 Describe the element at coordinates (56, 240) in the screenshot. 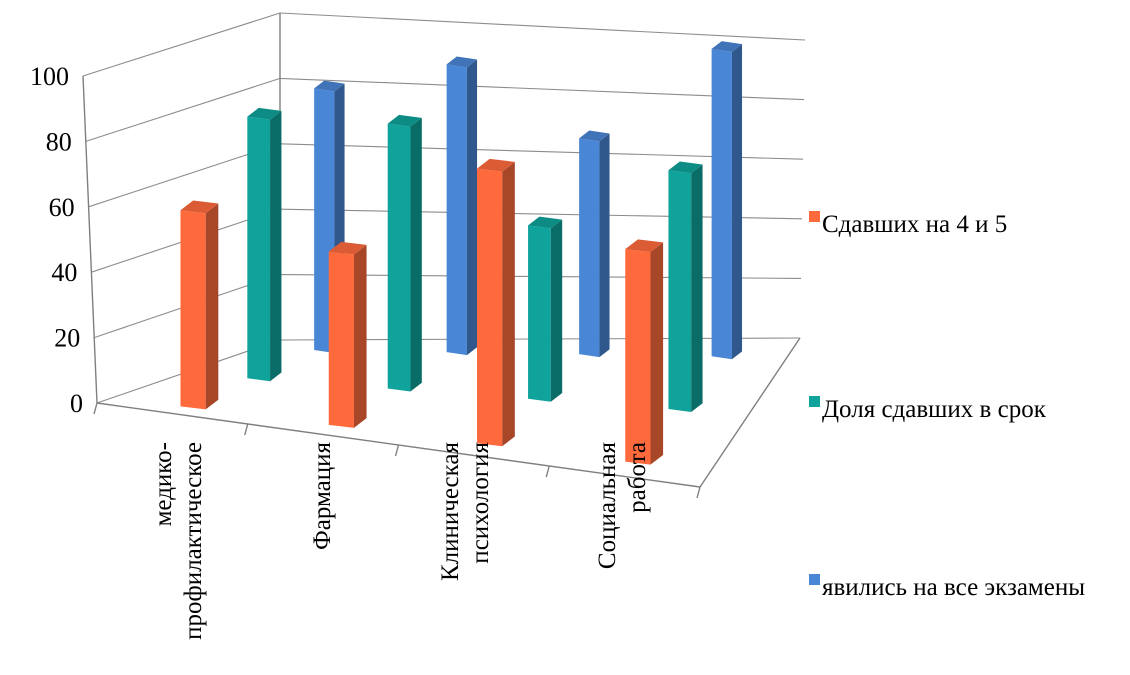

I see `y-axis-tick-labels: 0 20 40 60 80 100` at that location.